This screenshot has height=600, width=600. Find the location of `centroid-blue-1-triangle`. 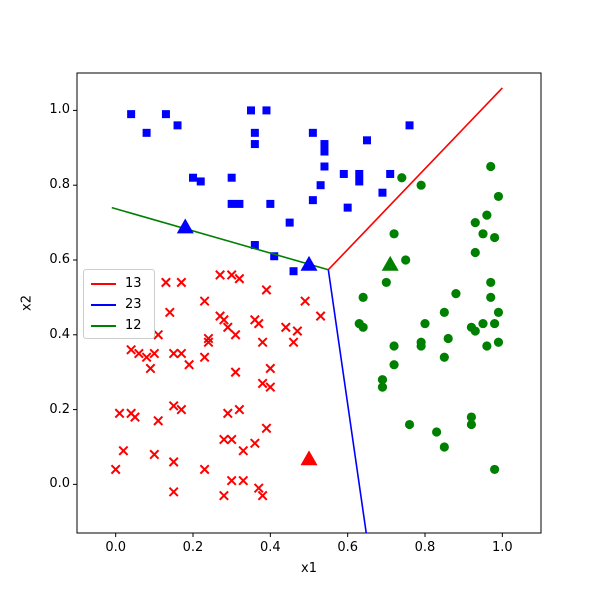

centroid-blue-1-triangle is located at coordinates (185, 226).